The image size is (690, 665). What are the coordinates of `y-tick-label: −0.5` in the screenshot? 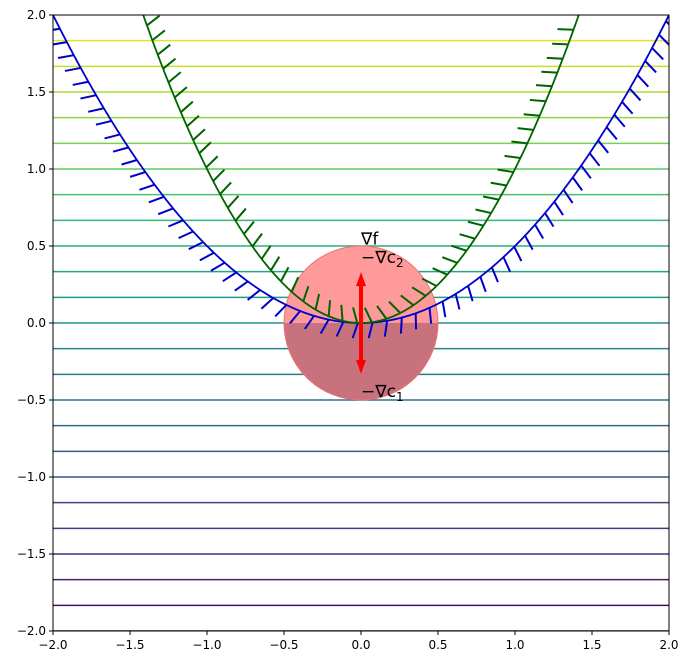 It's located at (31, 400).